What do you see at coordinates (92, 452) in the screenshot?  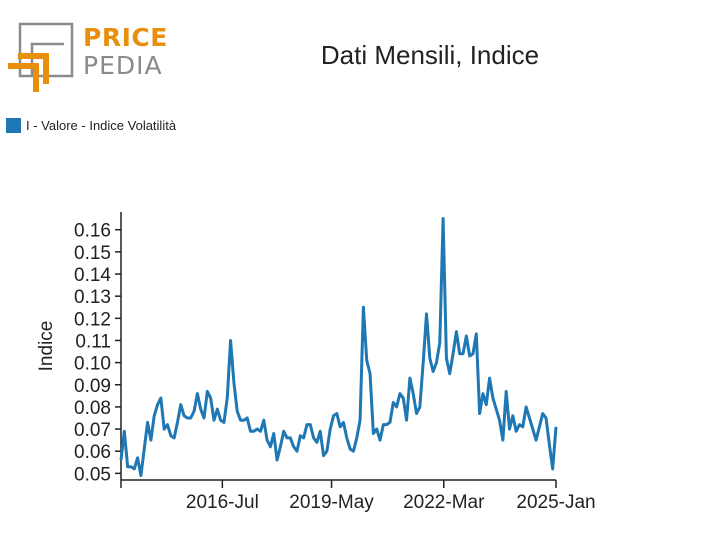 I see `y-tick-label: 0.06` at bounding box center [92, 452].